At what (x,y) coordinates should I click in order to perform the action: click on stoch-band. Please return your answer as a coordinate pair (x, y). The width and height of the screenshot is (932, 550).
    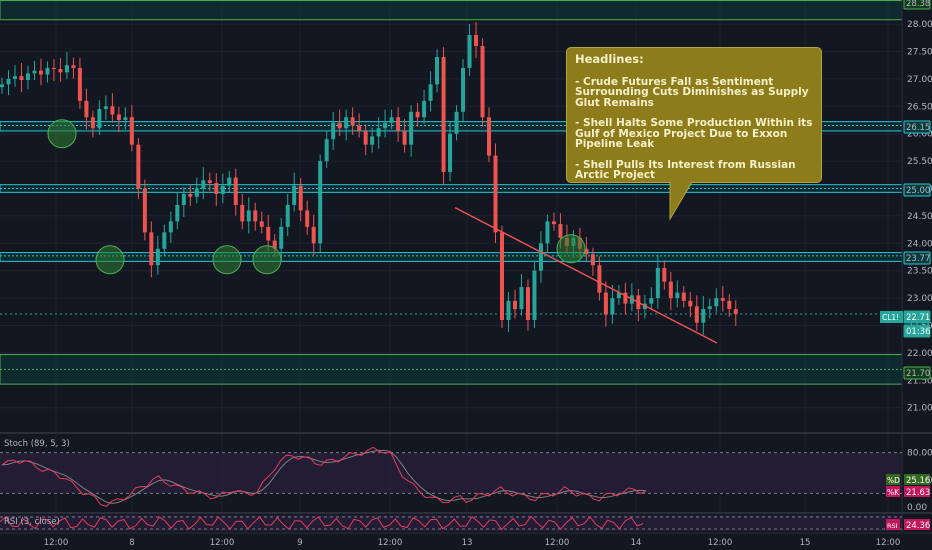
    Looking at the image, I should click on (451, 473).